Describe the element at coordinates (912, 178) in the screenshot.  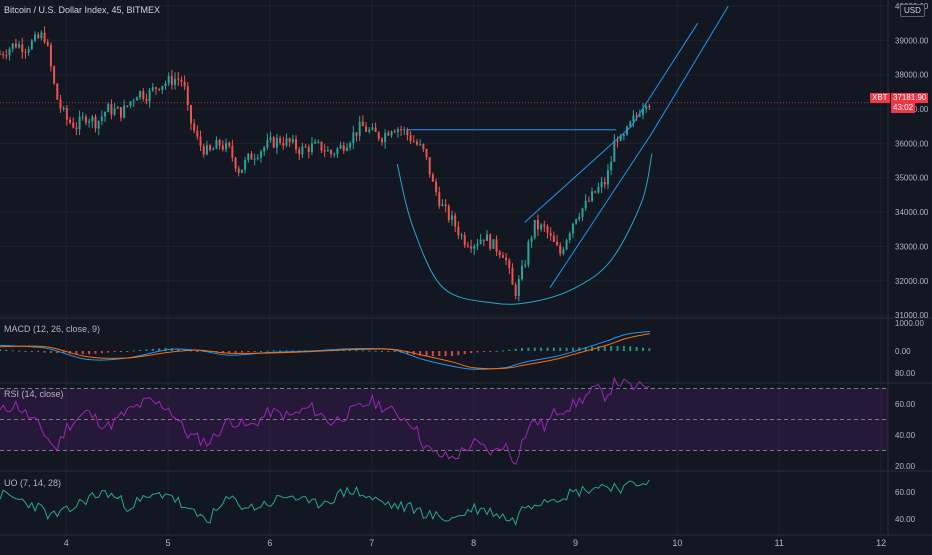
I see `price-tick-label: 35000.00` at that location.